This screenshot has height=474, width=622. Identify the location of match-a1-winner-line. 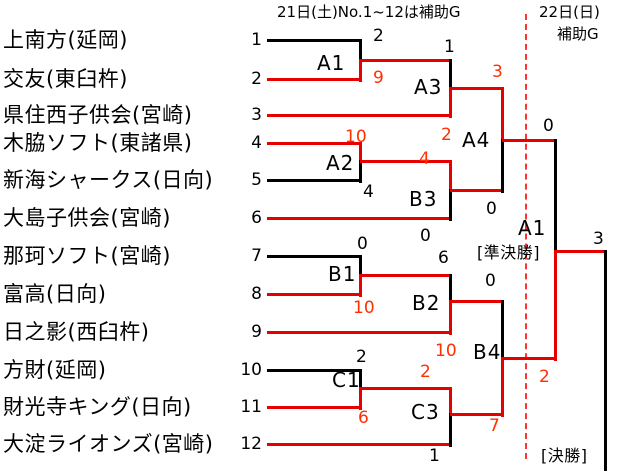
(405, 60).